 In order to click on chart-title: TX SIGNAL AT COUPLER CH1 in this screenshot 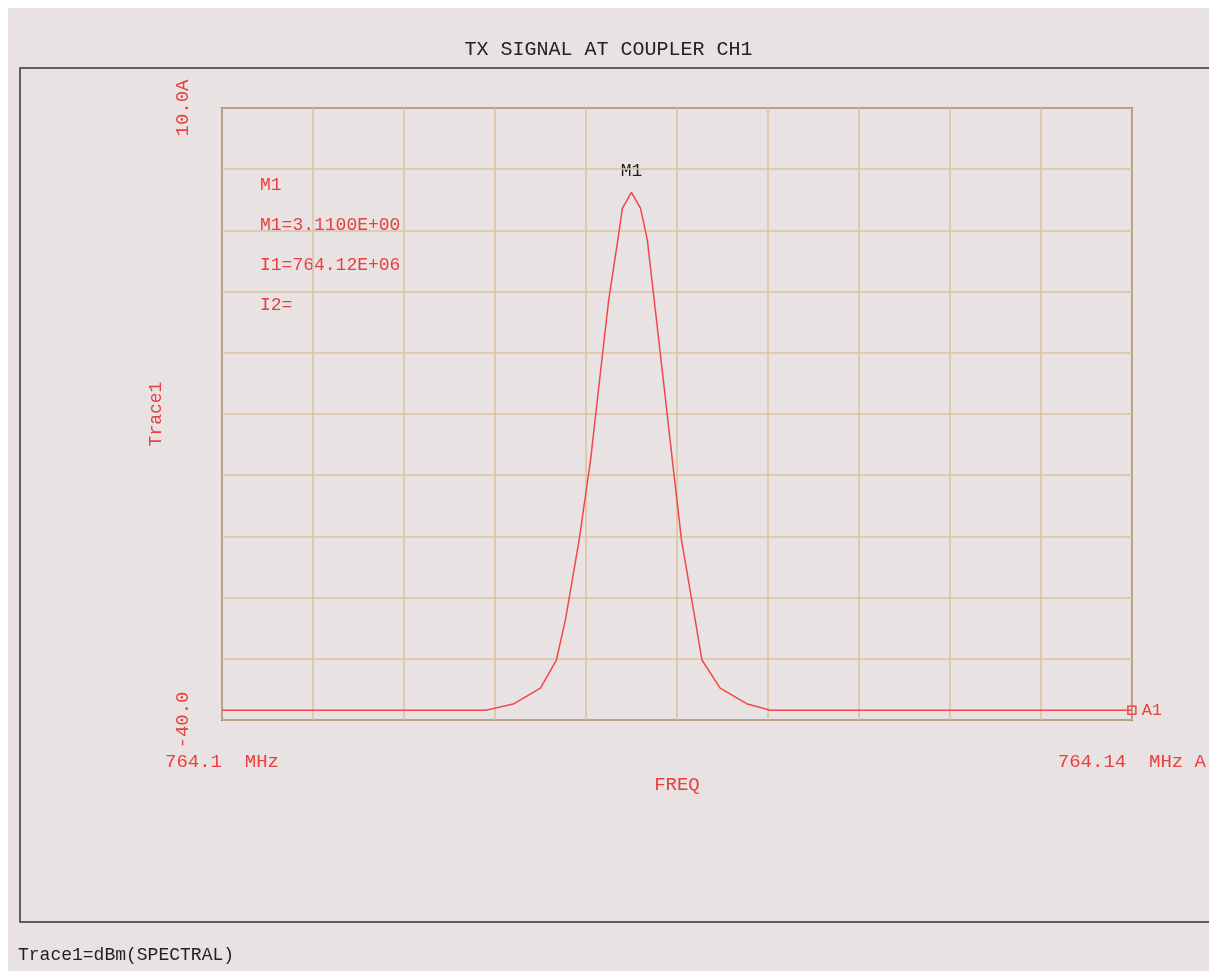, I will do `click(608, 49)`.